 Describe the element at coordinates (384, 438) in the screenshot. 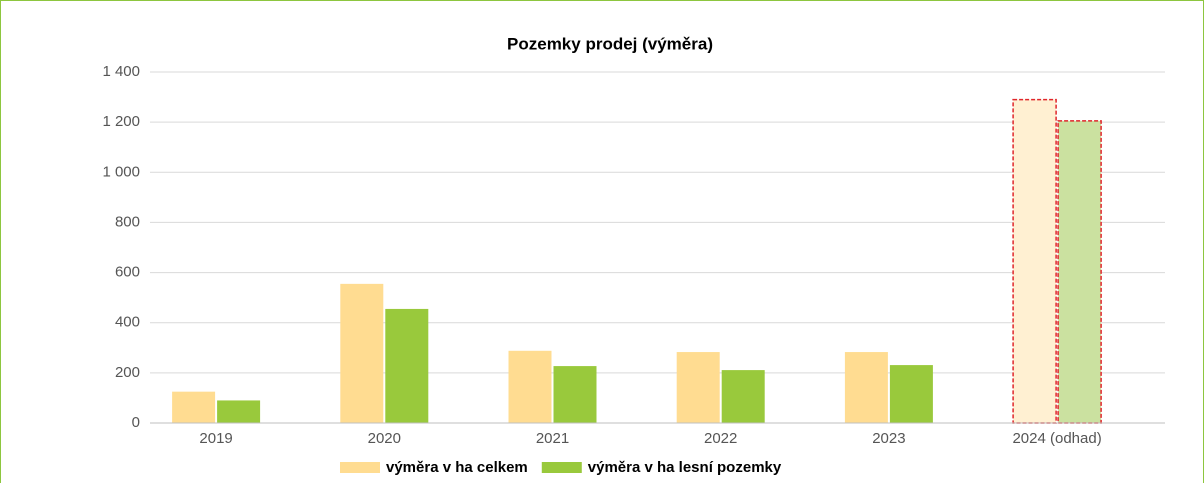

I see `x-tick-label: 2020` at that location.